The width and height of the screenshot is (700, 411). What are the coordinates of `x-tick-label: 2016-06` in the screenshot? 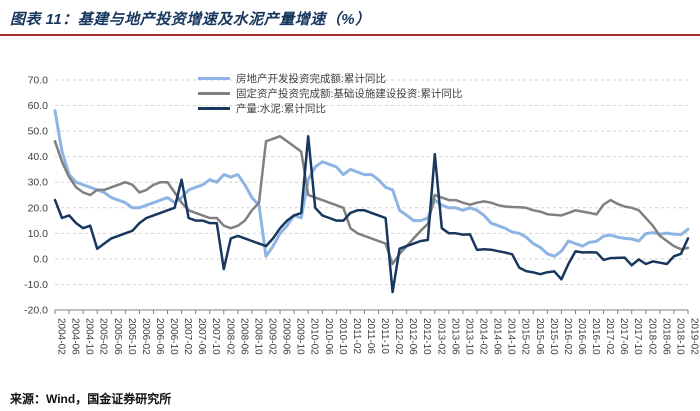 It's located at (581, 336).